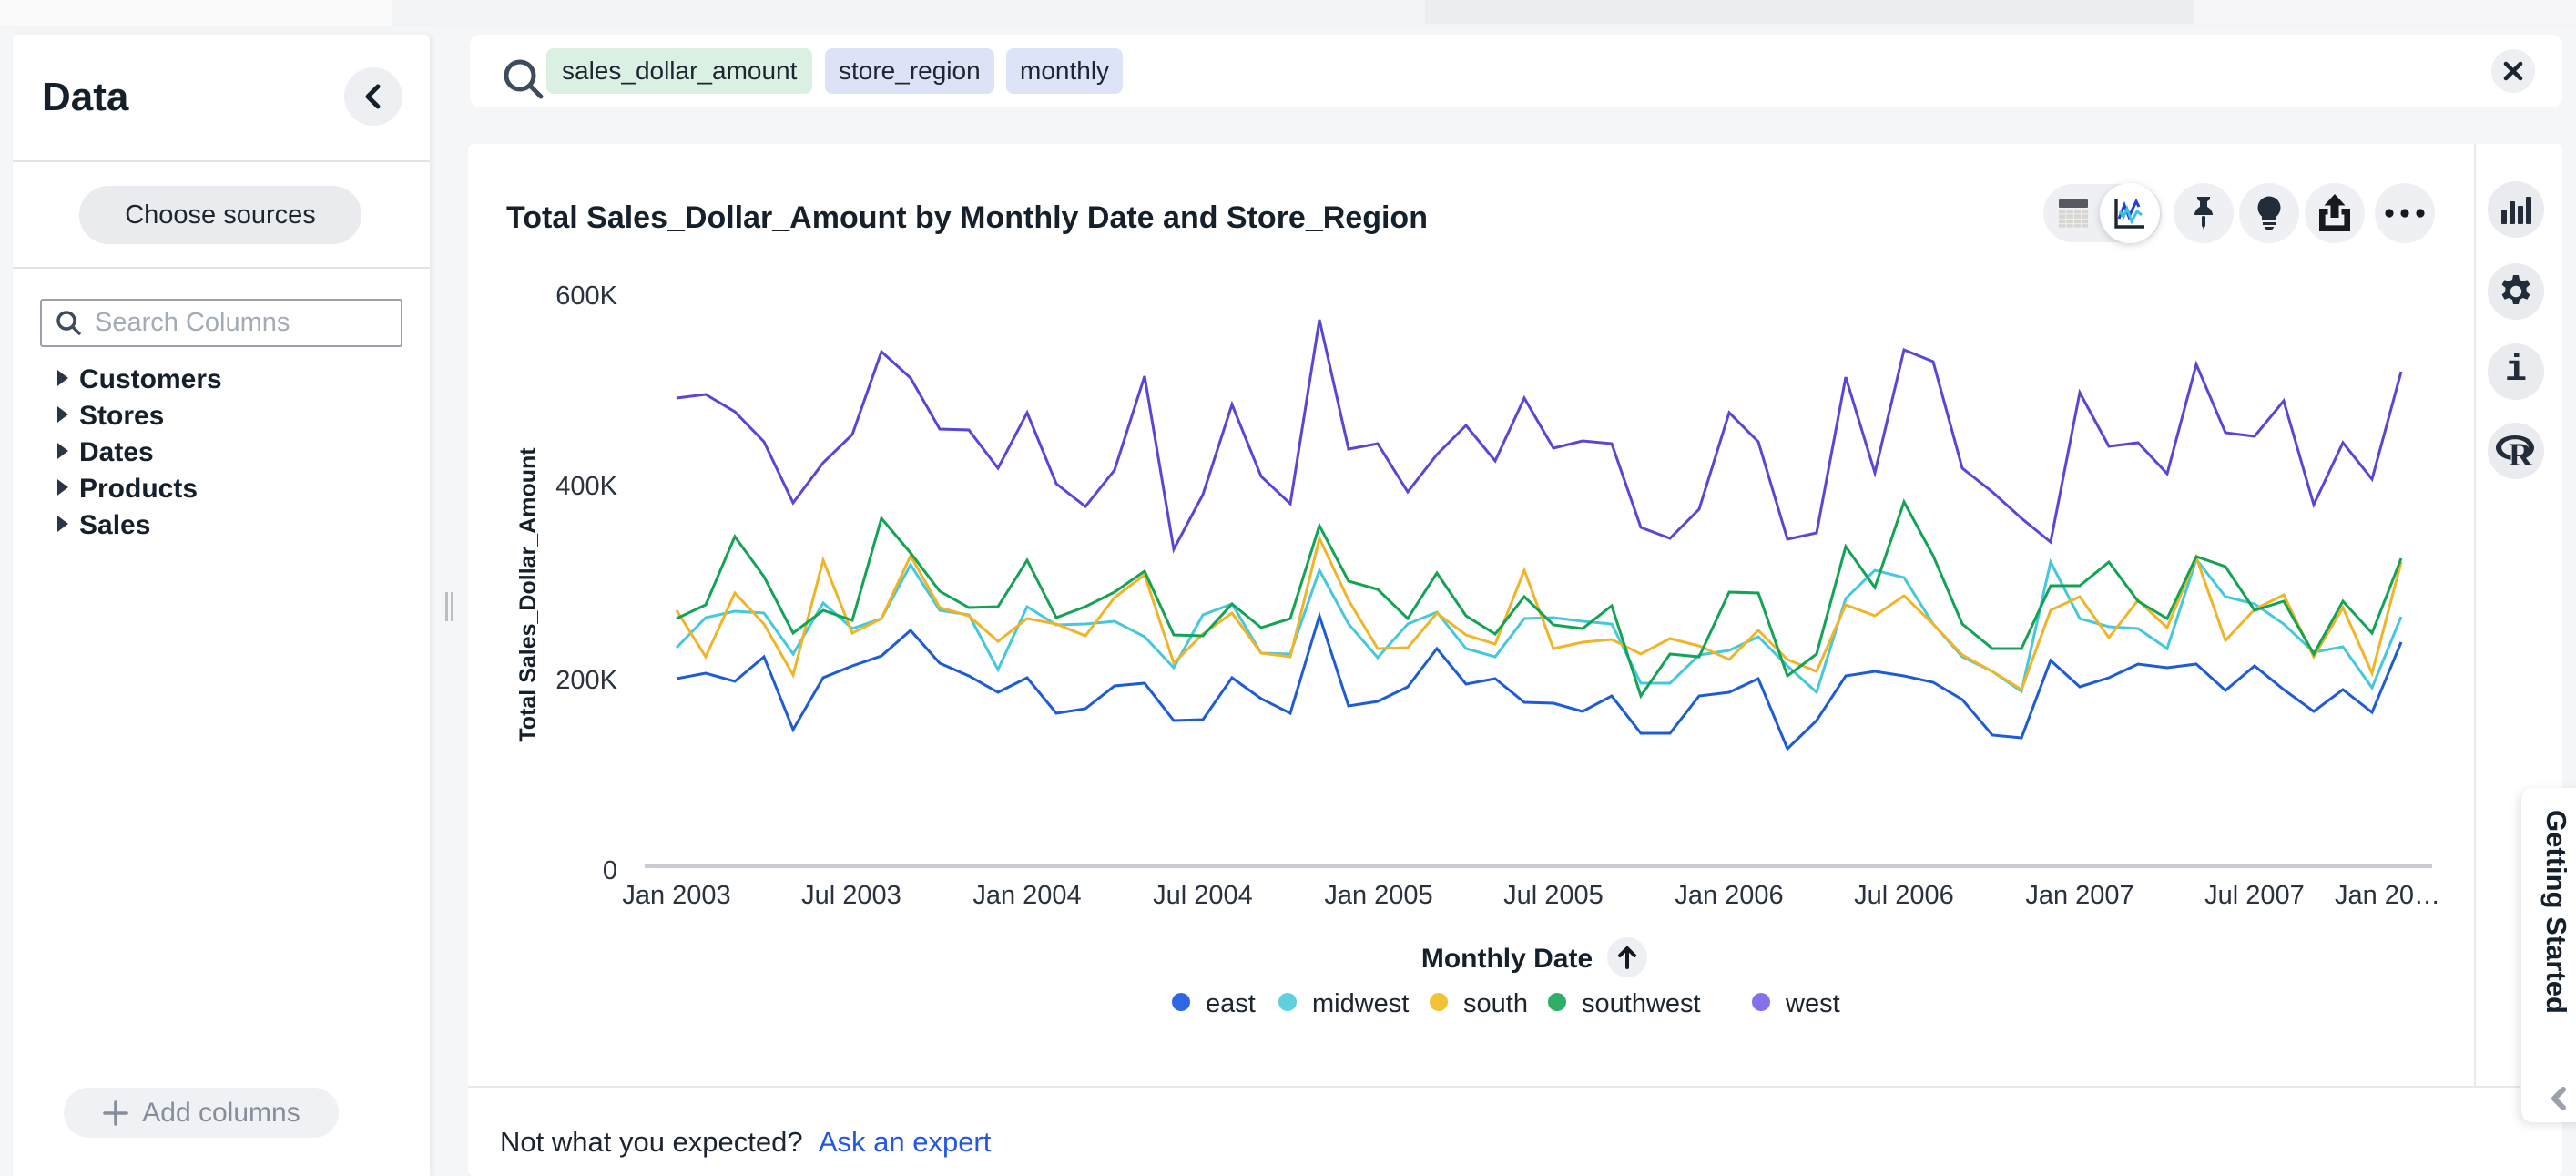 This screenshot has width=2576, height=1176. I want to click on svg-text: Jan 2003, so click(676, 895).